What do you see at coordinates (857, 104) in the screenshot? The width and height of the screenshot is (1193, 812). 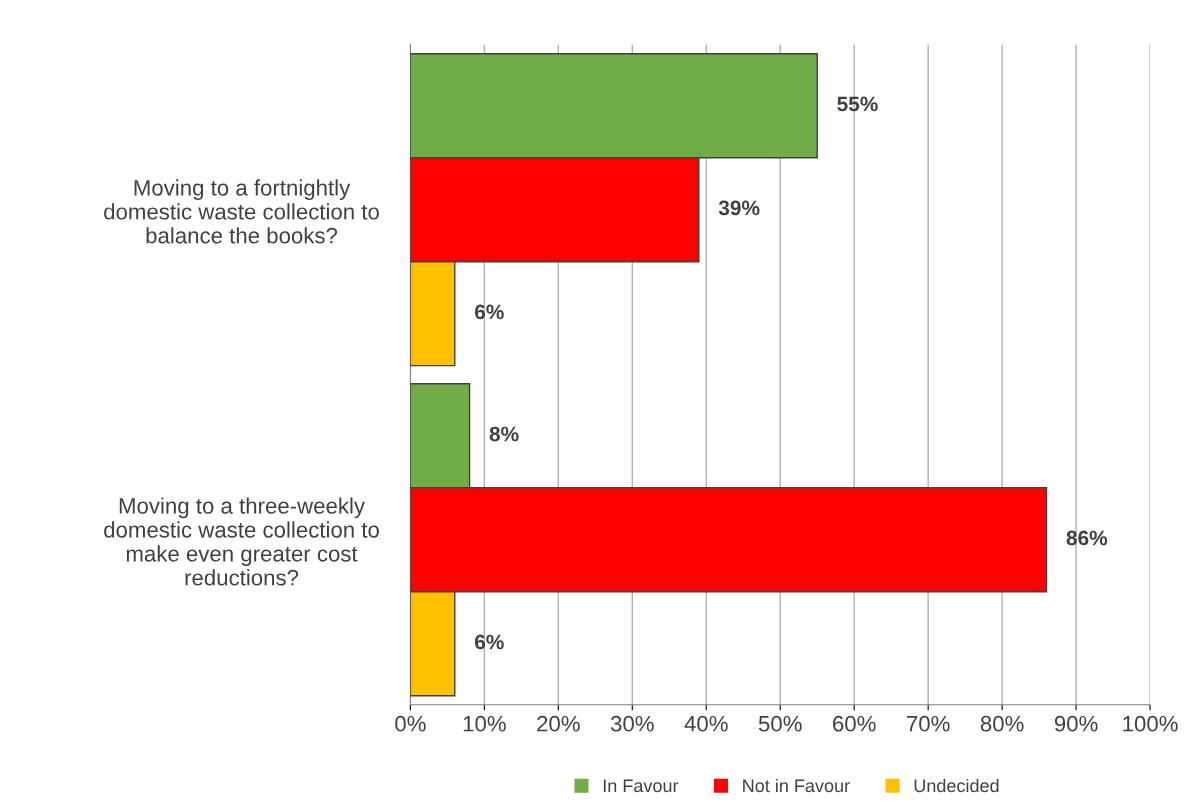 I see `data-label: 55%` at bounding box center [857, 104].